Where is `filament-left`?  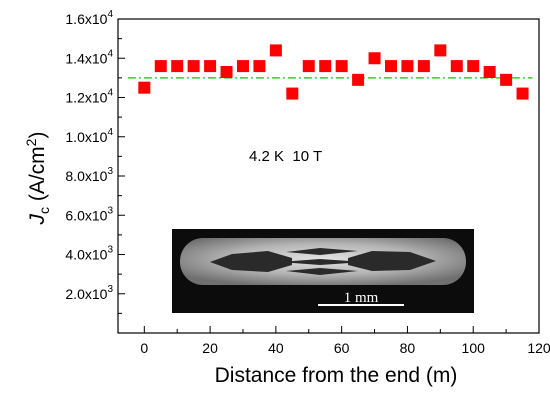 filament-left is located at coordinates (251, 261).